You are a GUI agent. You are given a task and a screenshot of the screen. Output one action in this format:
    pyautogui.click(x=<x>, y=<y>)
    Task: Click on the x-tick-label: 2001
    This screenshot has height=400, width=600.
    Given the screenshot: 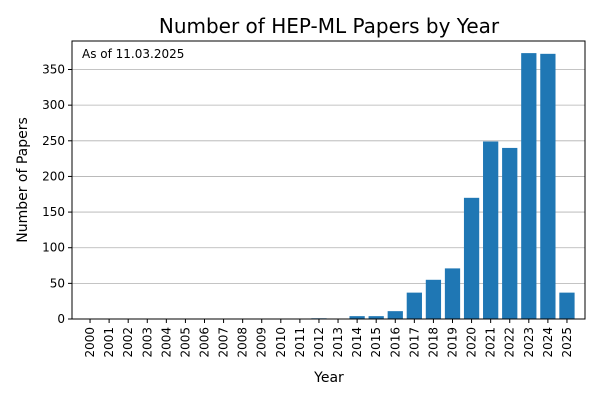 What is the action you would take?
    pyautogui.click(x=109, y=342)
    